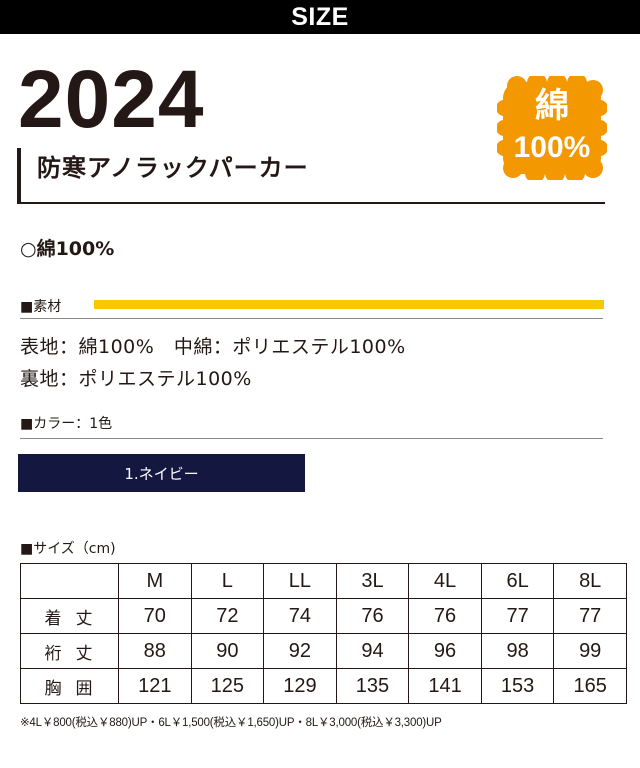  I want to click on section-header-bar: SIZE, so click(320, 17).